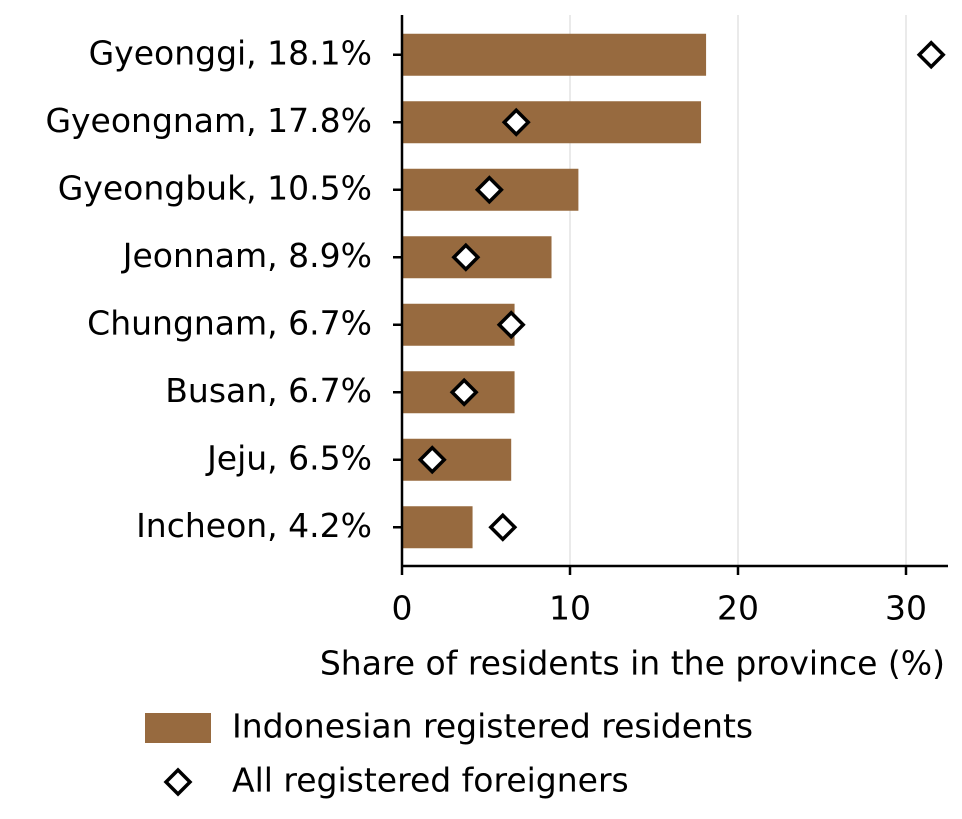  Describe the element at coordinates (492, 726) in the screenshot. I see `legend-label: Indonesian registered residents` at that location.